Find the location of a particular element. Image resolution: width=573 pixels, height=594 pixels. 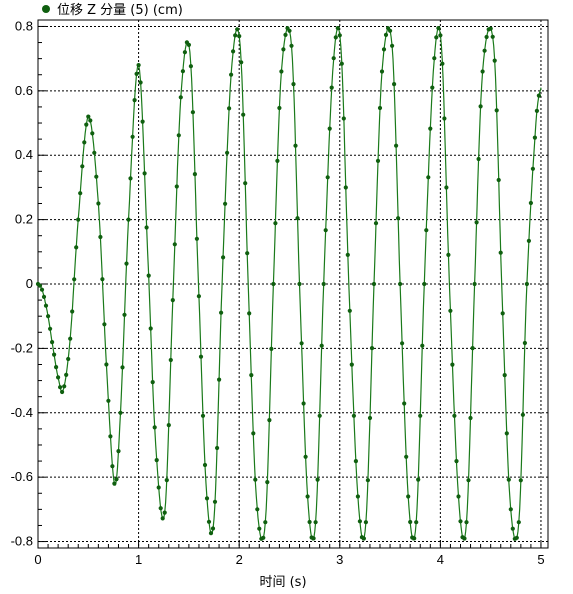

legend: 位移 Z 分量 (5) (cm) is located at coordinates (112, 10).